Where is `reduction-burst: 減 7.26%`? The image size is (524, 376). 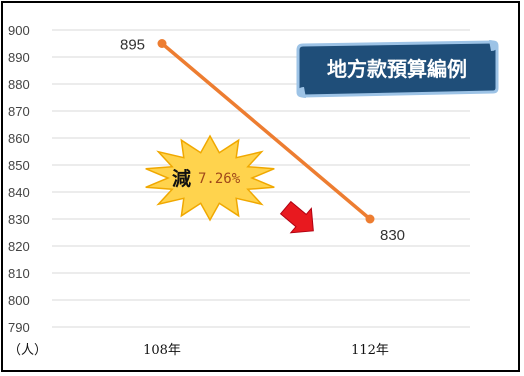
reduction-burst: 減 7.26% is located at coordinates (210, 178).